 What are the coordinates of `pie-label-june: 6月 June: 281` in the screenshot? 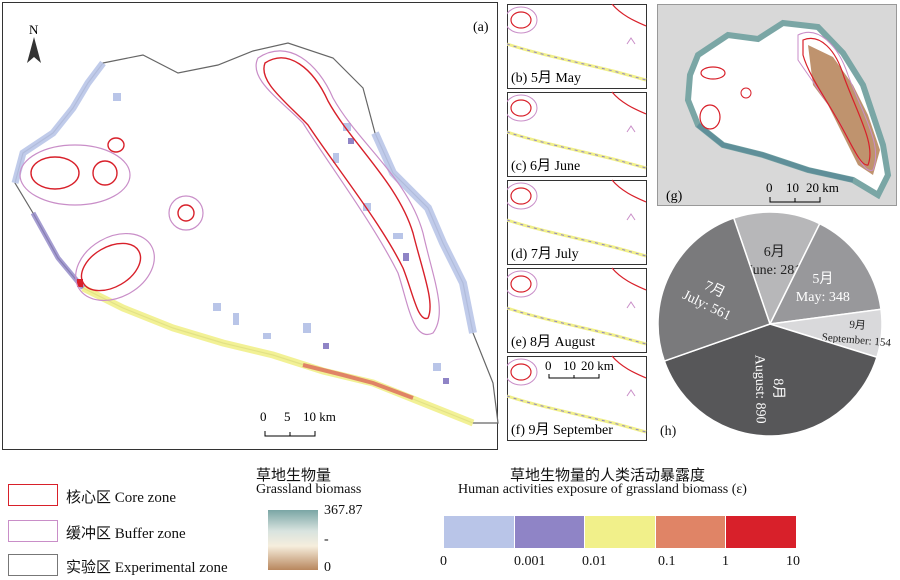 It's located at (774, 261).